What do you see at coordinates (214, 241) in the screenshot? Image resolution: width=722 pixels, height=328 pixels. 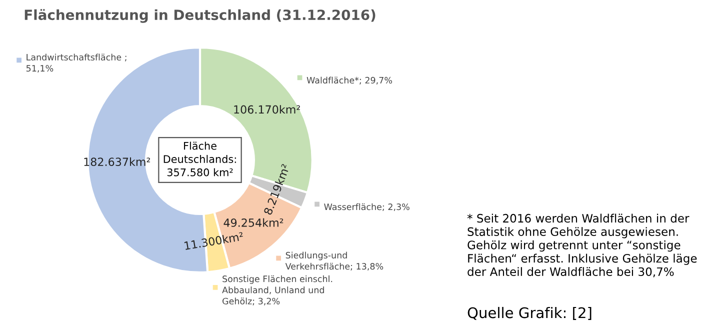 I see `data-label: 11.300km²` at bounding box center [214, 241].